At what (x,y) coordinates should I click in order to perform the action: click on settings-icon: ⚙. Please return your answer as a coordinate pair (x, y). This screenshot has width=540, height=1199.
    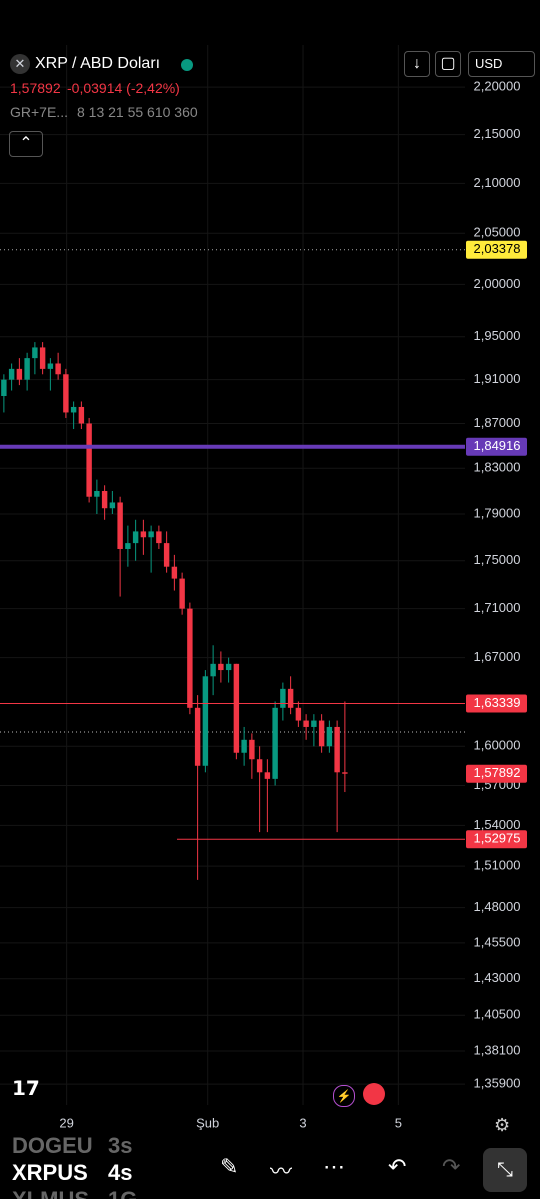
    Looking at the image, I should click on (502, 1125).